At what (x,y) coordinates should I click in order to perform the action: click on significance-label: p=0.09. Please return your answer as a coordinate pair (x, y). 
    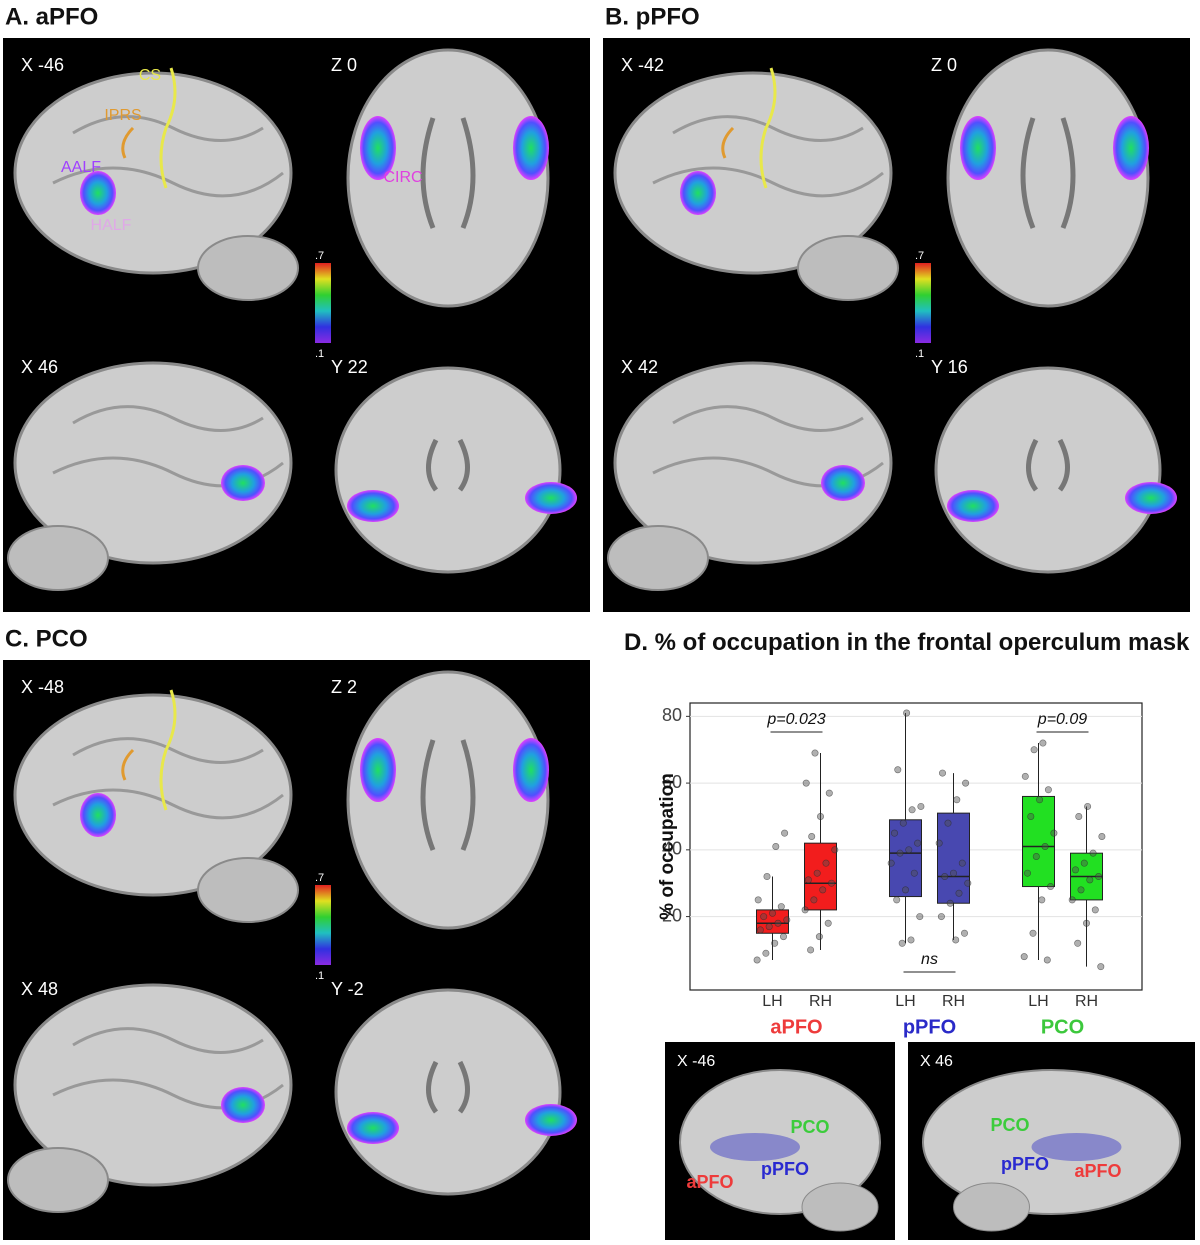
    Looking at the image, I should click on (1062, 719).